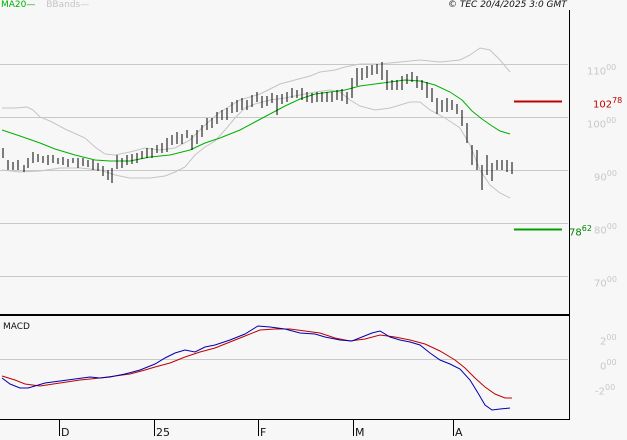 This screenshot has height=440, width=627. I want to click on copyright-timestamp: © TEC 20/4/2025 3:0 GMT, so click(507, 5).